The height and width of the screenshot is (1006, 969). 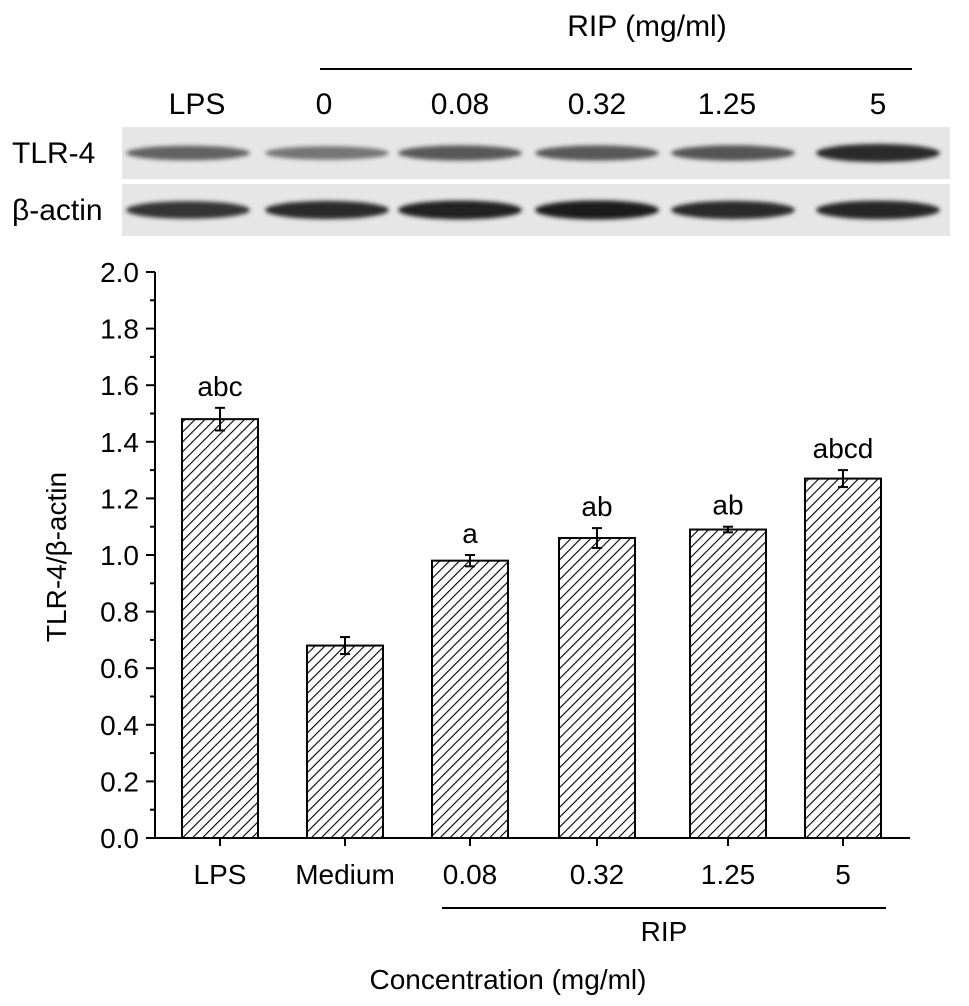 What do you see at coordinates (481, 181) in the screenshot?
I see `blot-rows: TLR-4 β-actin` at bounding box center [481, 181].